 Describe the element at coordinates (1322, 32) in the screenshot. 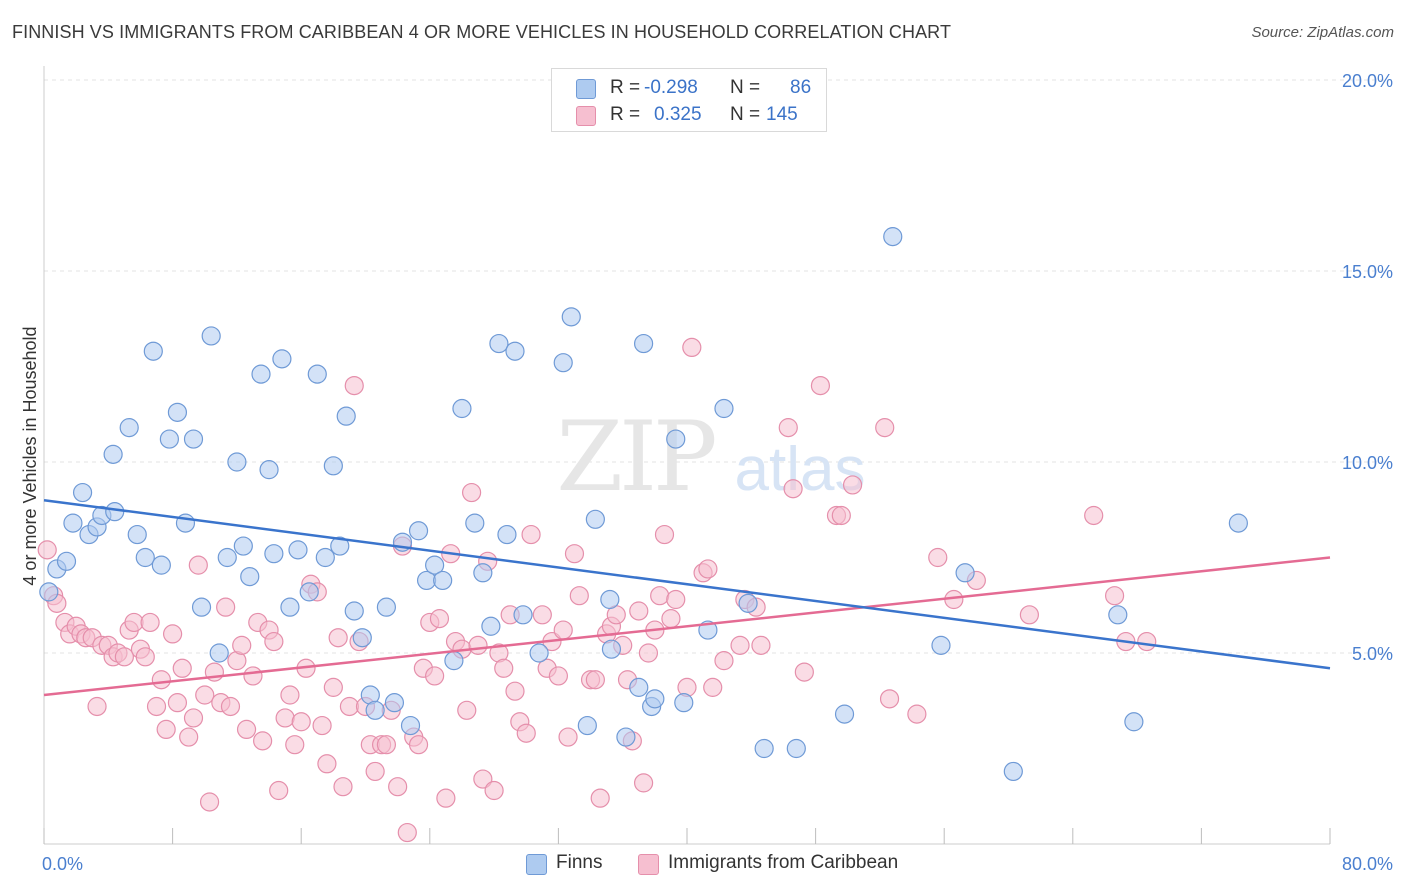

I see `source-label: Source: ZipAtlas.com` at that location.